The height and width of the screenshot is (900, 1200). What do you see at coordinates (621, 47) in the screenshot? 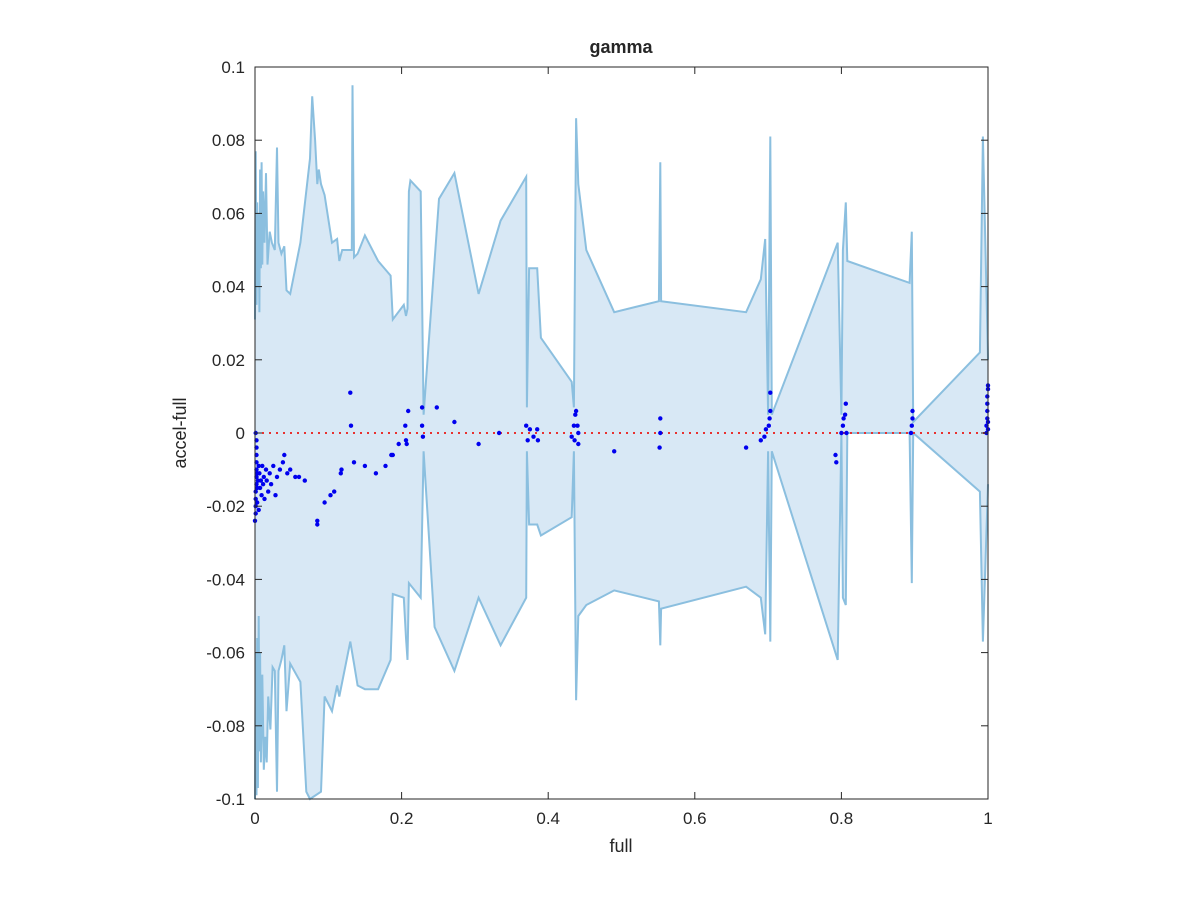
I see `chart-title: gamma` at bounding box center [621, 47].